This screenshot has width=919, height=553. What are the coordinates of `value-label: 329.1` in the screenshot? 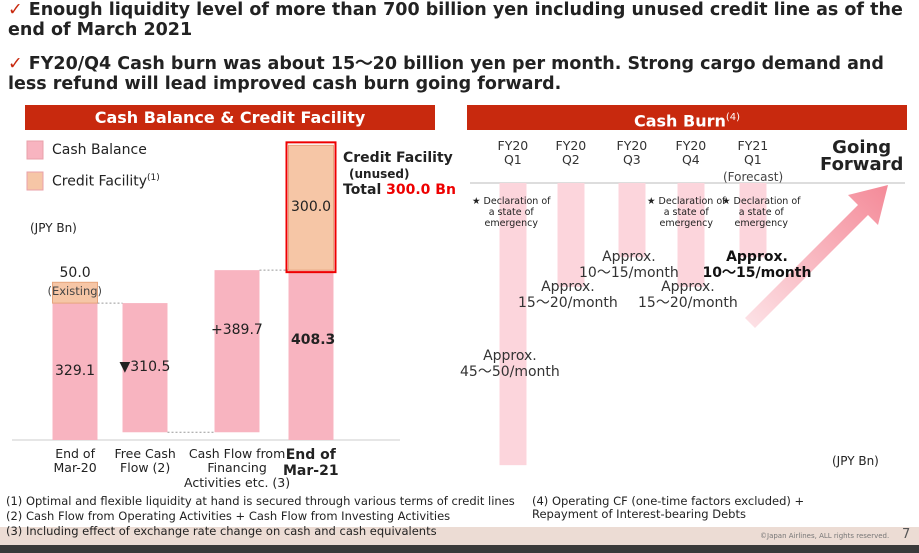 It's located at (75, 370).